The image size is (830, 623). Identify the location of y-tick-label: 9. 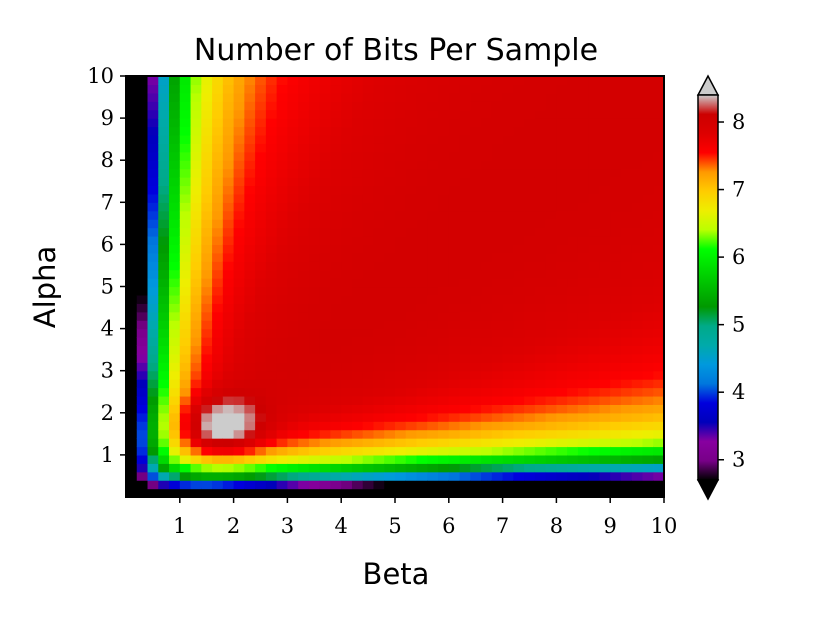
(107, 118).